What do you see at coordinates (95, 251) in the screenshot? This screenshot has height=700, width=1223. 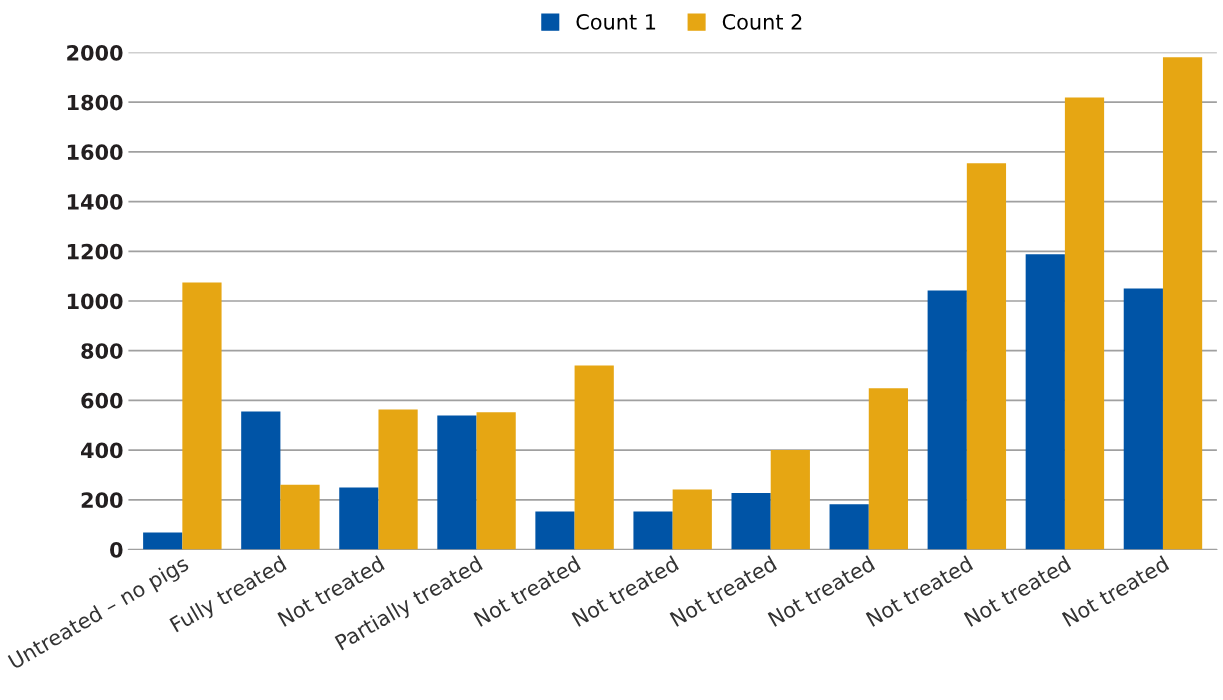 I see `y-tick-label: 1200` at bounding box center [95, 251].